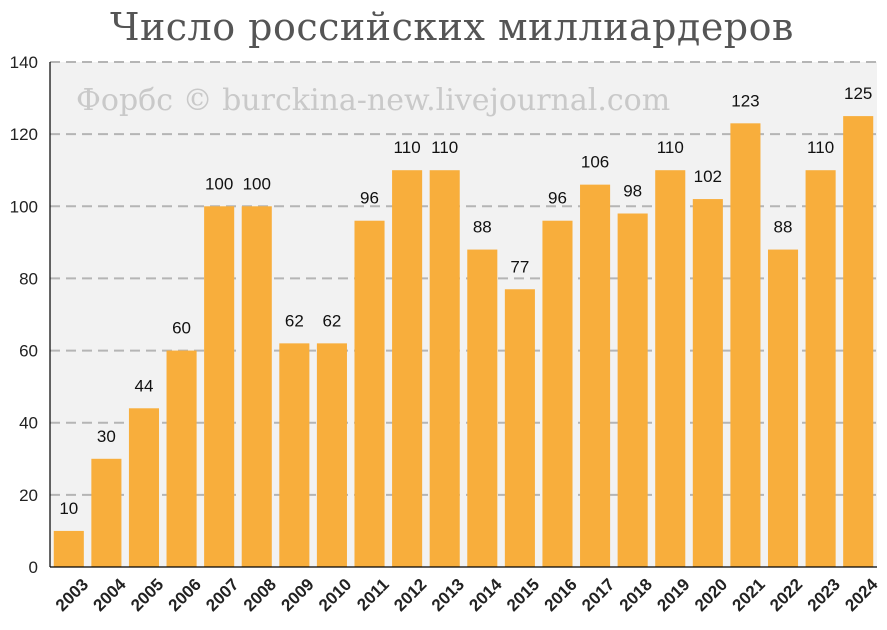 Image resolution: width=887 pixels, height=630 pixels. Describe the element at coordinates (523, 595) in the screenshot. I see `x-tick-label: 2015` at that location.